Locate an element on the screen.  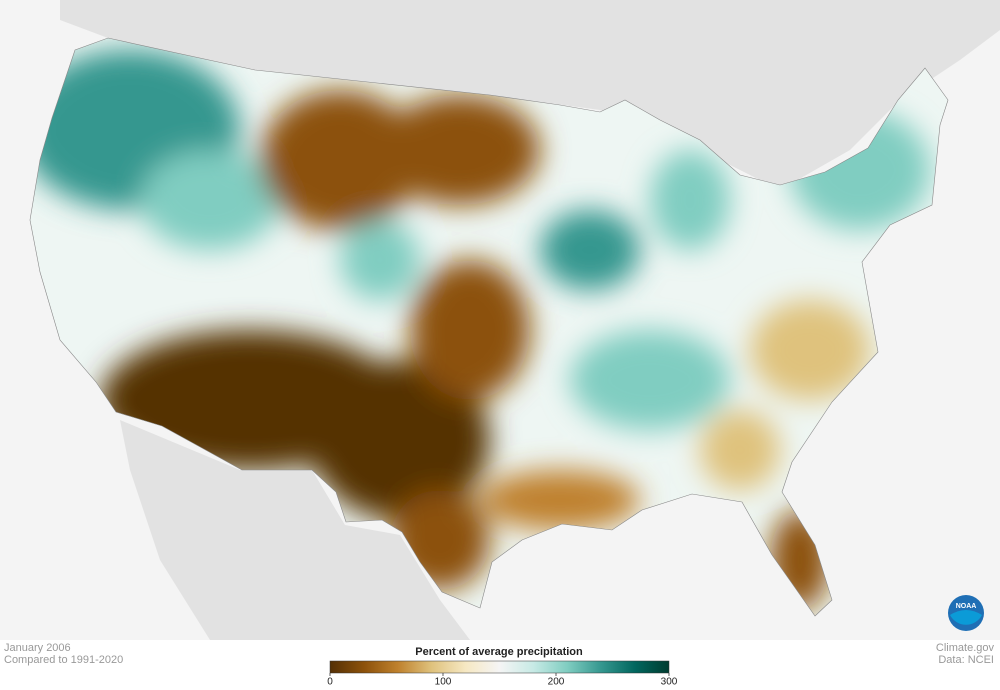
baseline: Compared to 1991-2020 is located at coordinates (63, 660).